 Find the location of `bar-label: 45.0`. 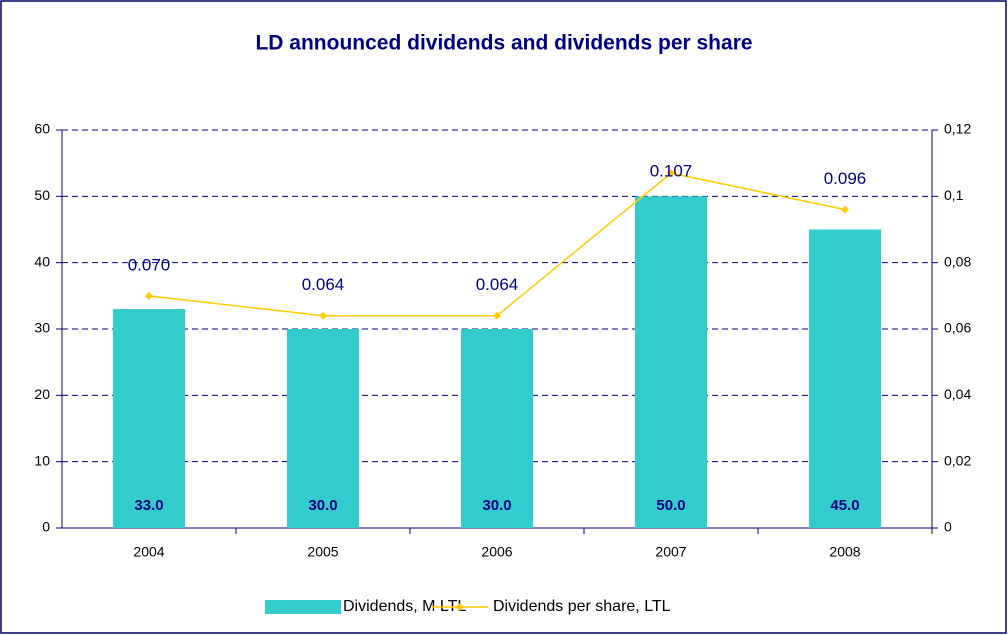

bar-label: 45.0 is located at coordinates (844, 505).